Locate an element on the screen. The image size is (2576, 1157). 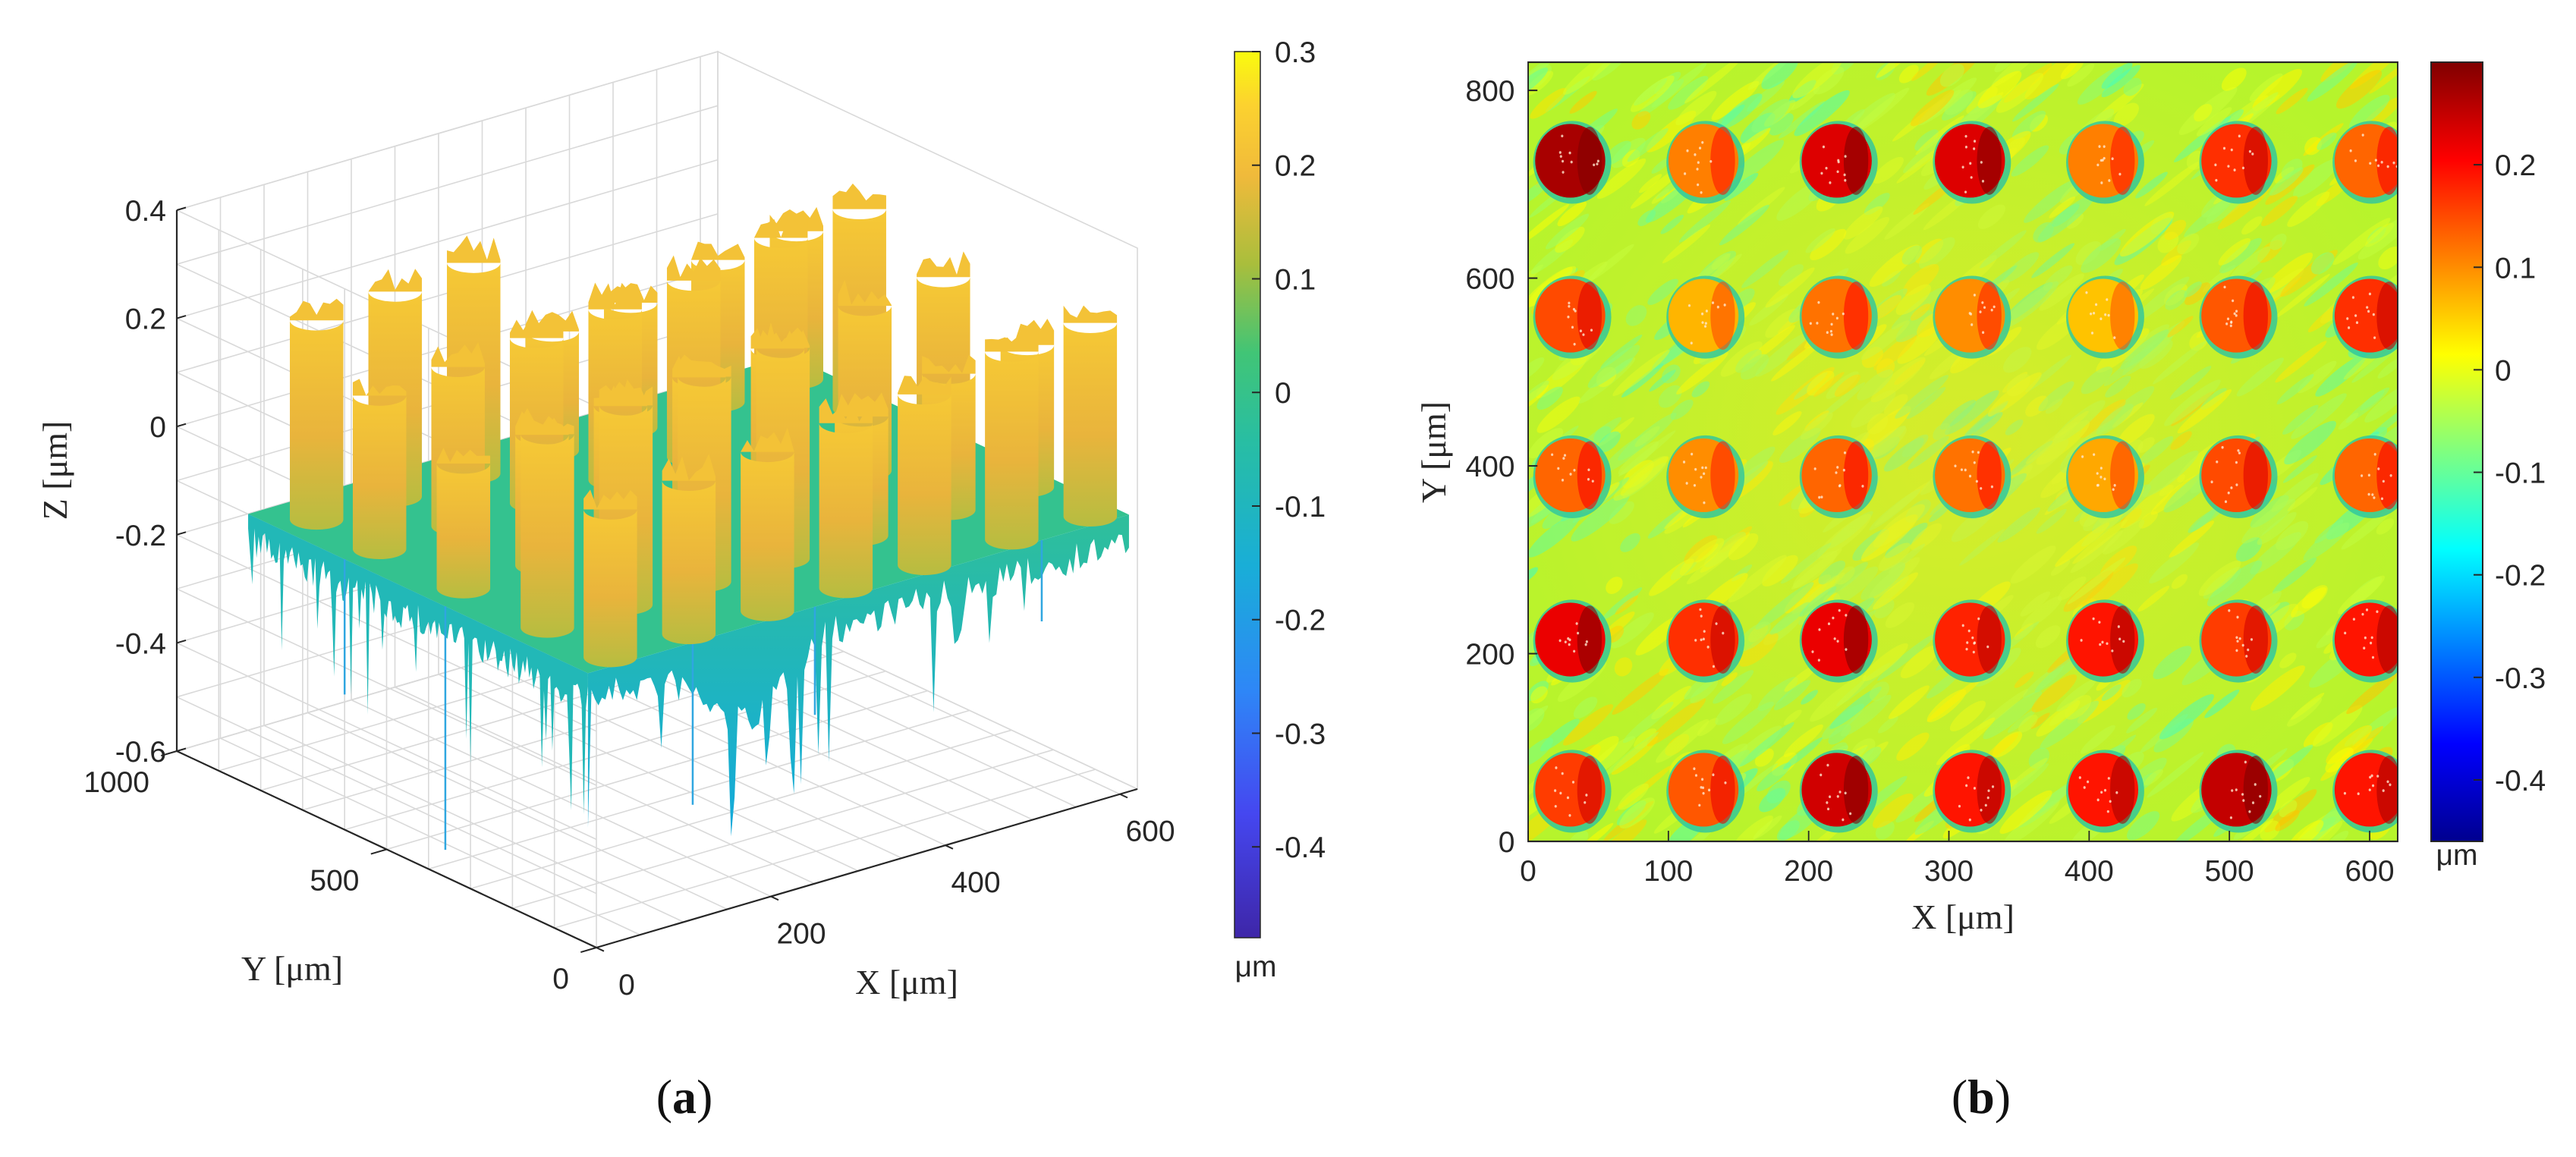
caption-a: (a) is located at coordinates (684, 1097).